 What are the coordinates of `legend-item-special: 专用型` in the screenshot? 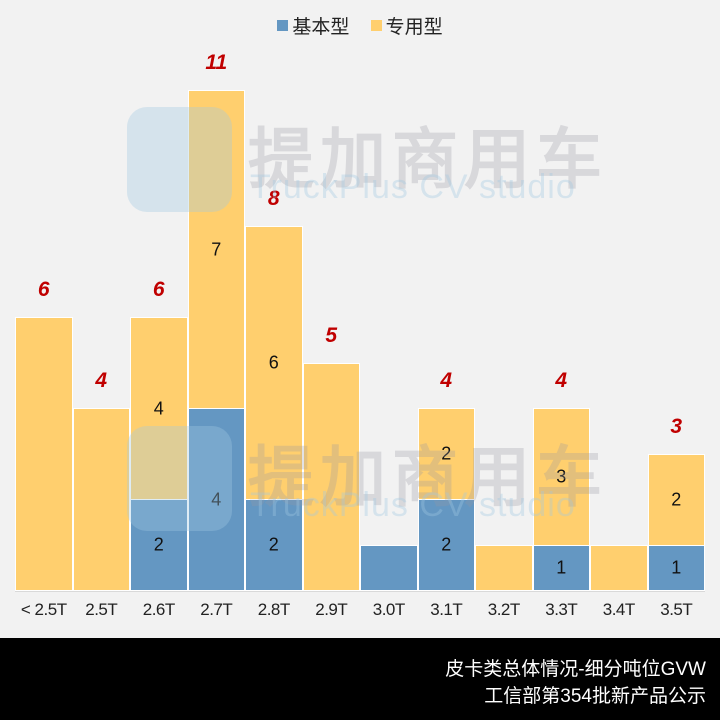 It's located at (406, 25).